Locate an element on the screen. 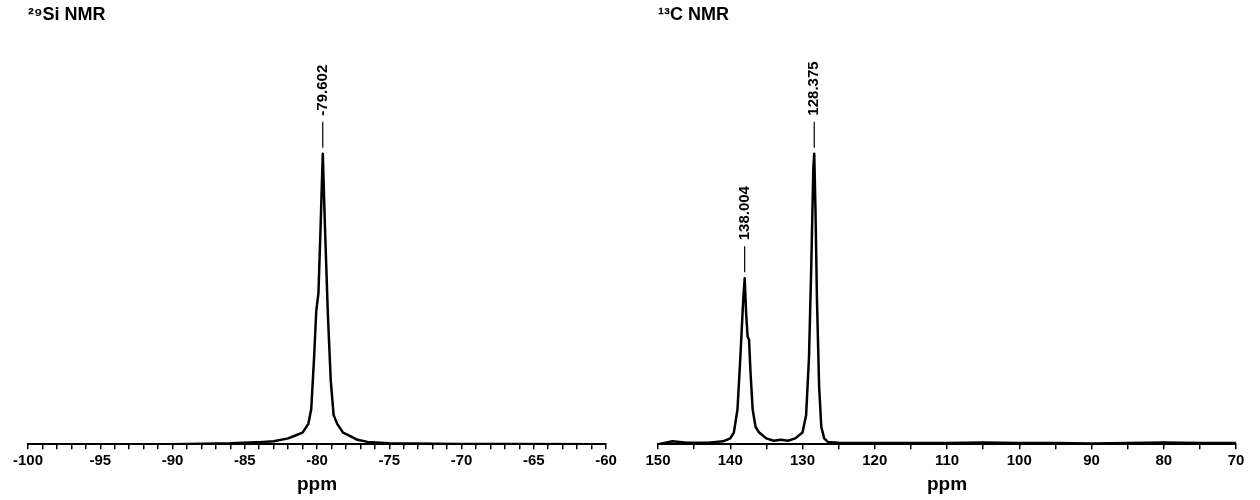 The width and height of the screenshot is (1260, 500). x-tick-label: 70 is located at coordinates (1236, 460).